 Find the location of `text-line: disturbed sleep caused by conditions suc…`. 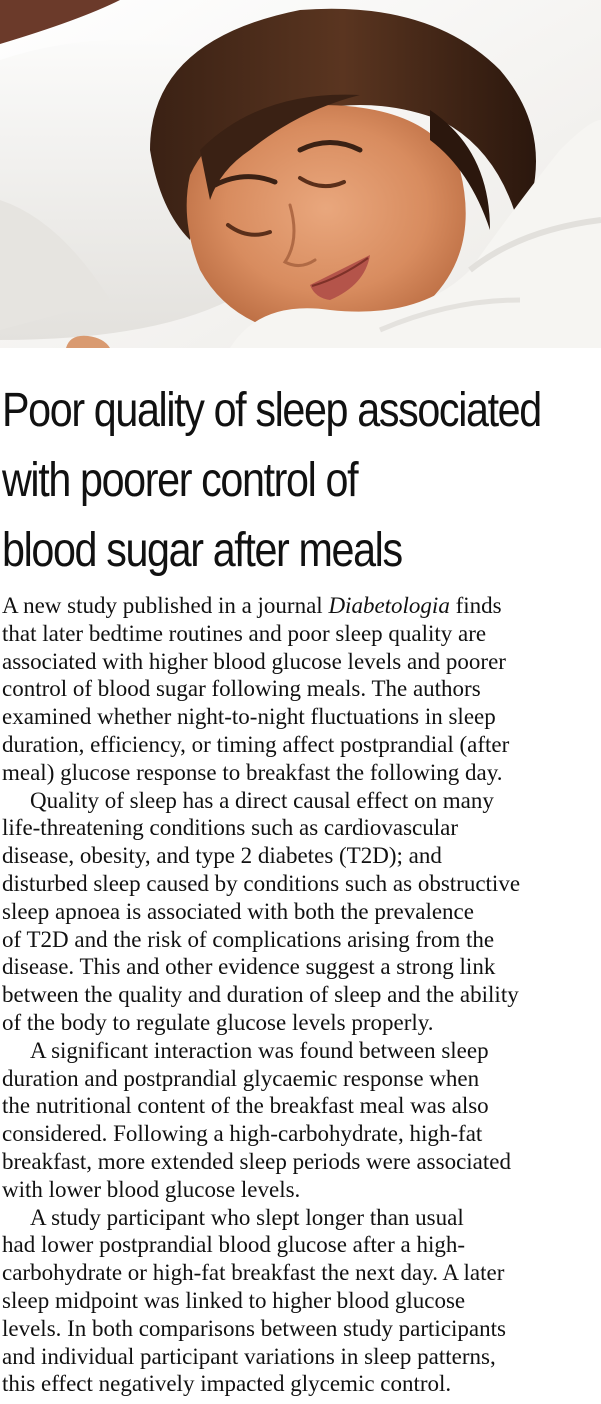

text-line: disturbed sleep caused by conditions suc… is located at coordinates (261, 883).